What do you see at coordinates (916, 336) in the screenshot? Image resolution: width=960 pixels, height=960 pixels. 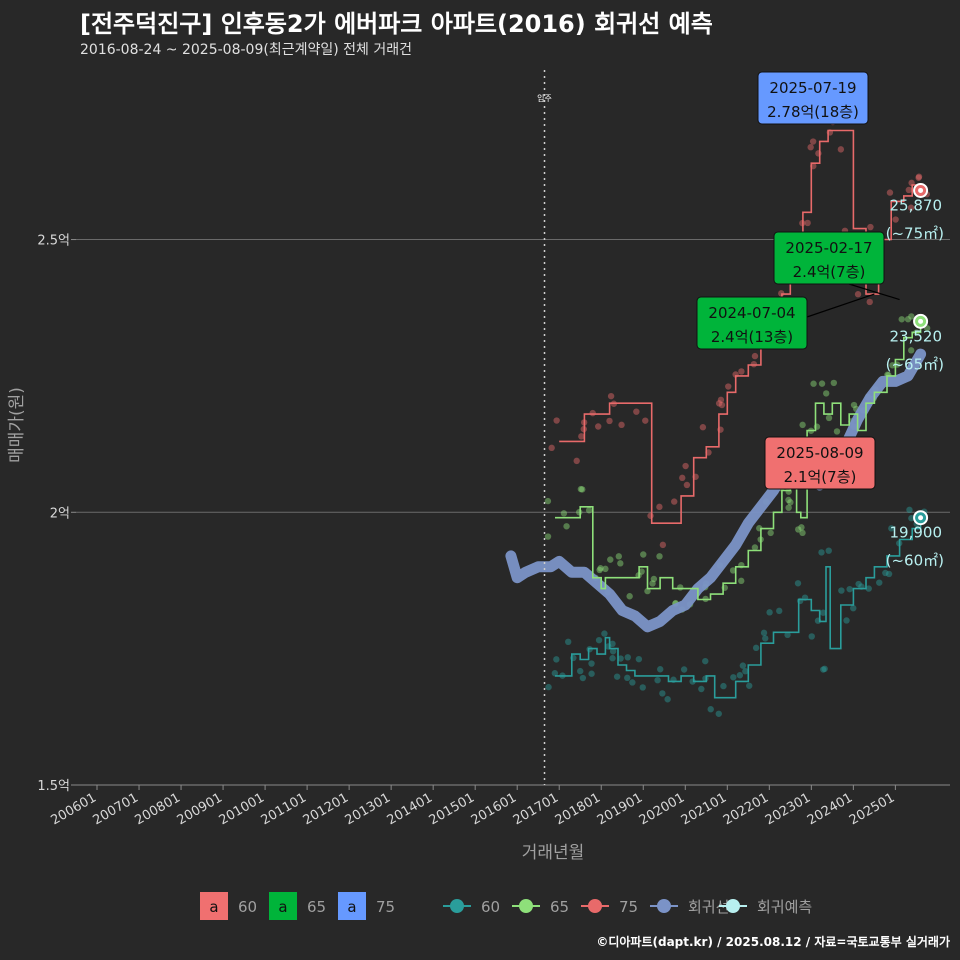 I see `end-value-label-65: 23,520` at bounding box center [916, 336].